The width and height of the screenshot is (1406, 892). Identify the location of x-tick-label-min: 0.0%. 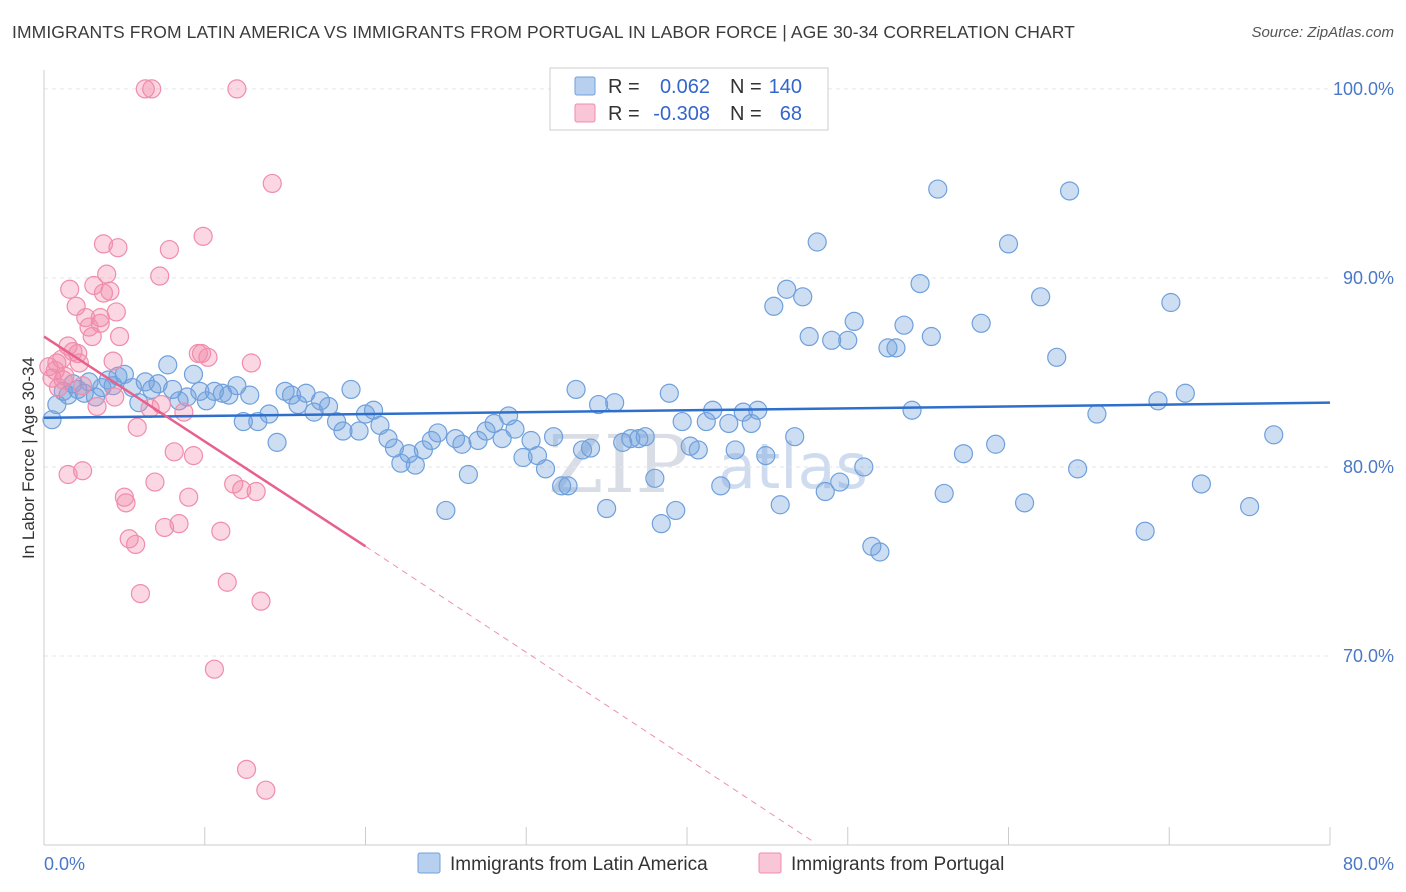
(64, 864).